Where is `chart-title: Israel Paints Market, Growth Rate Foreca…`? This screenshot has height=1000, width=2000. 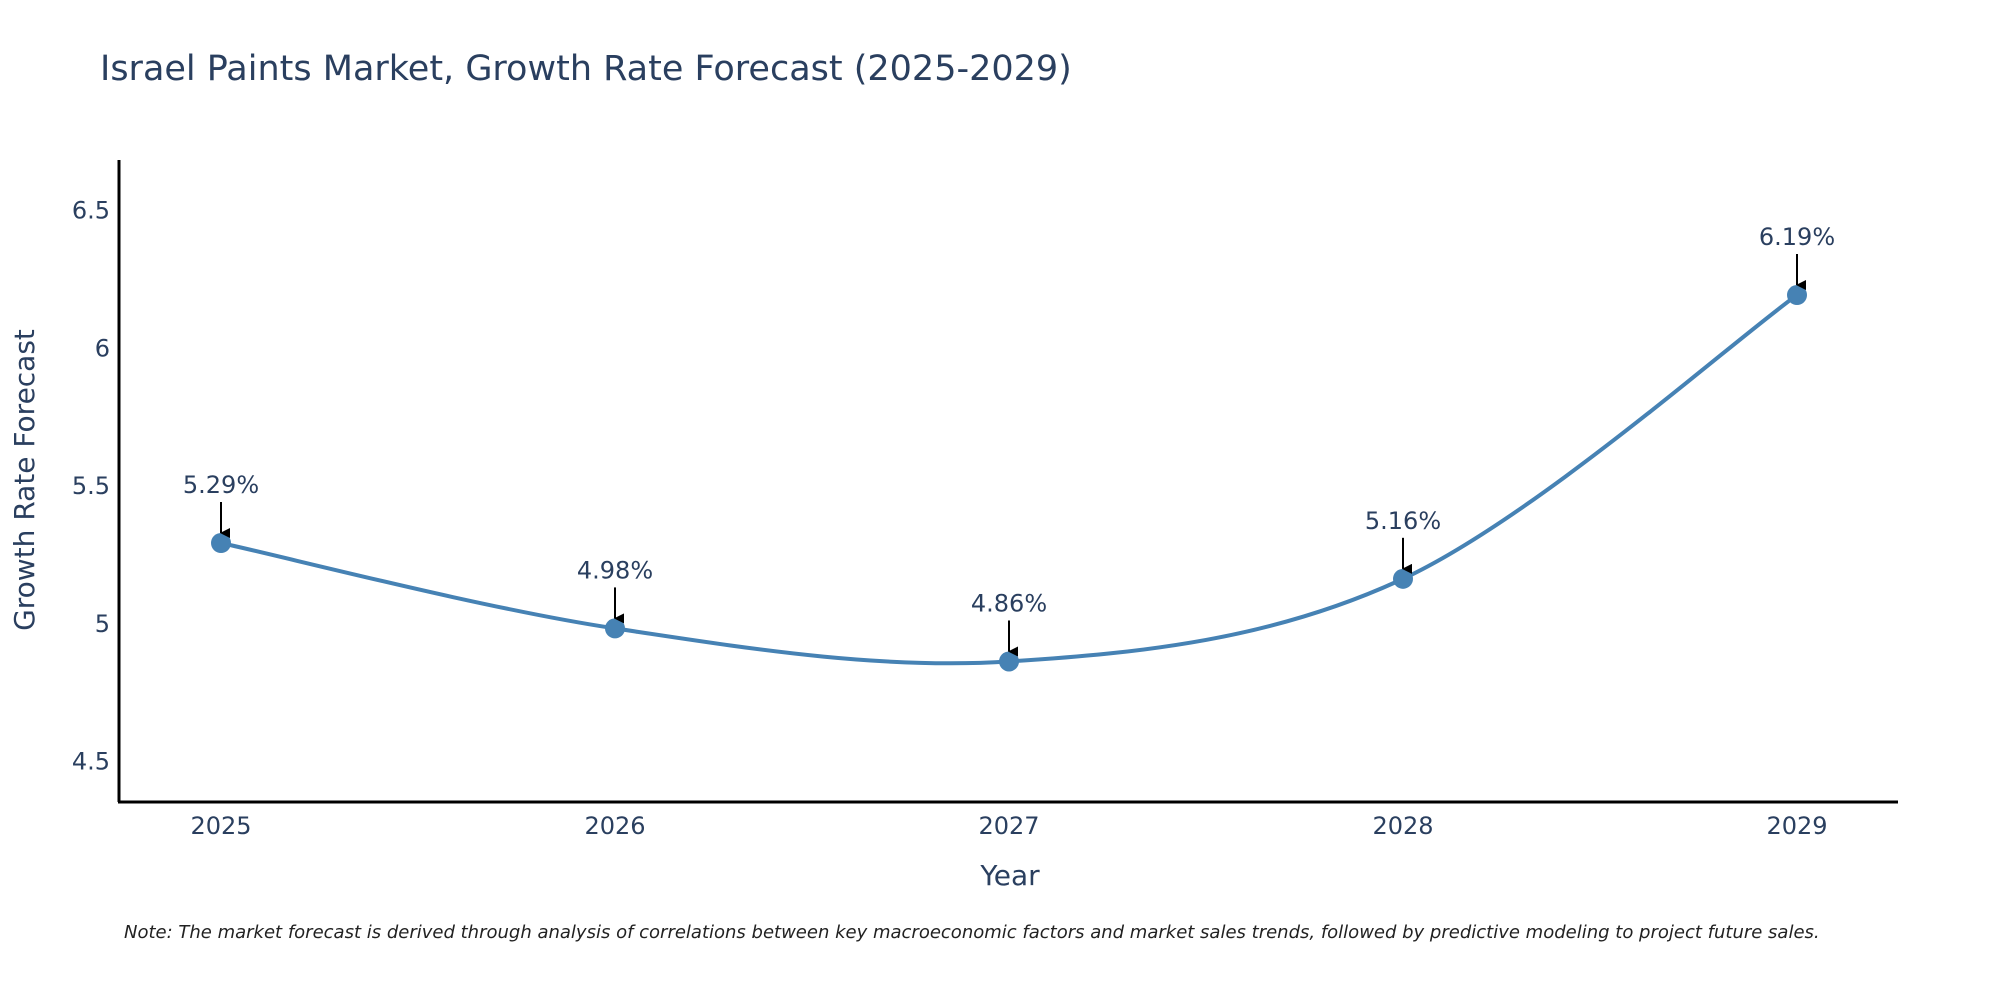
chart-title: Israel Paints Market, Growth Rate Foreca… is located at coordinates (586, 69).